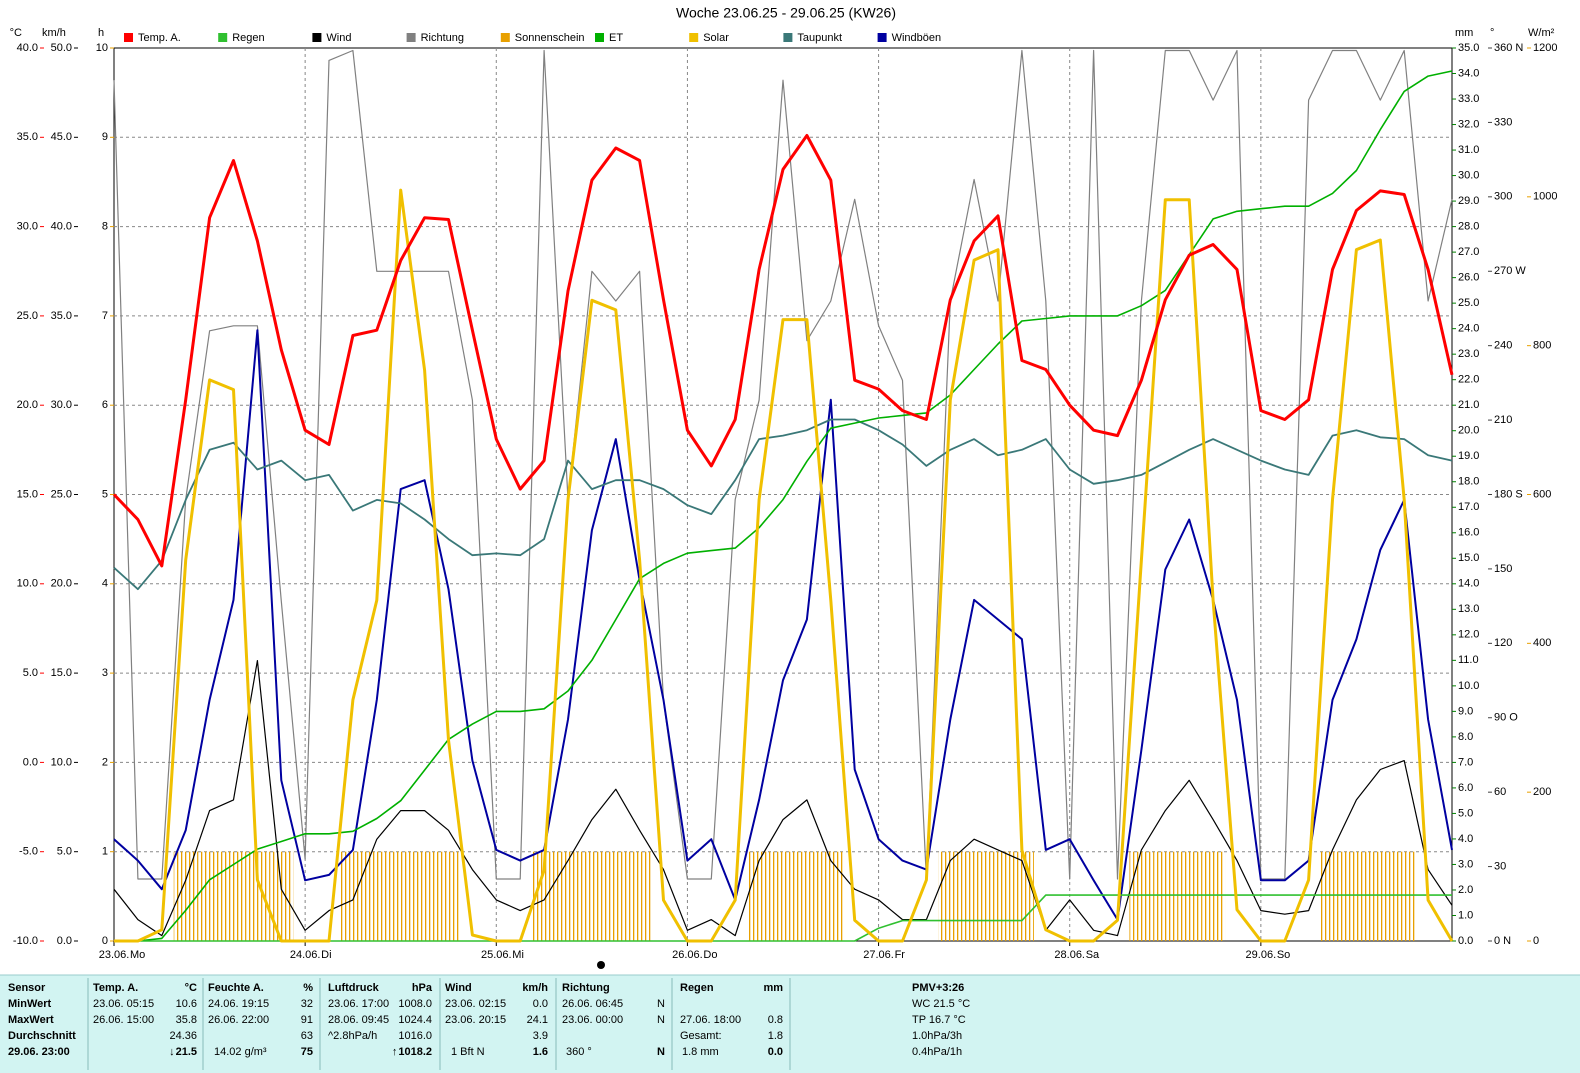 The height and width of the screenshot is (1073, 1580). What do you see at coordinates (917, 38) in the screenshot?
I see `legend-label: Windböen` at bounding box center [917, 38].